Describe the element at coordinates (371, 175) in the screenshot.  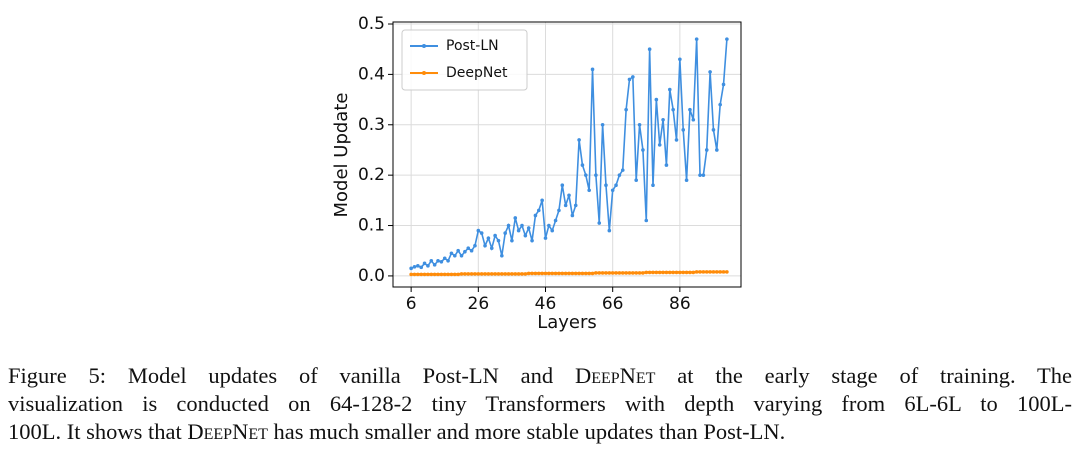
I see `y-tick-label: 0.2` at that location.